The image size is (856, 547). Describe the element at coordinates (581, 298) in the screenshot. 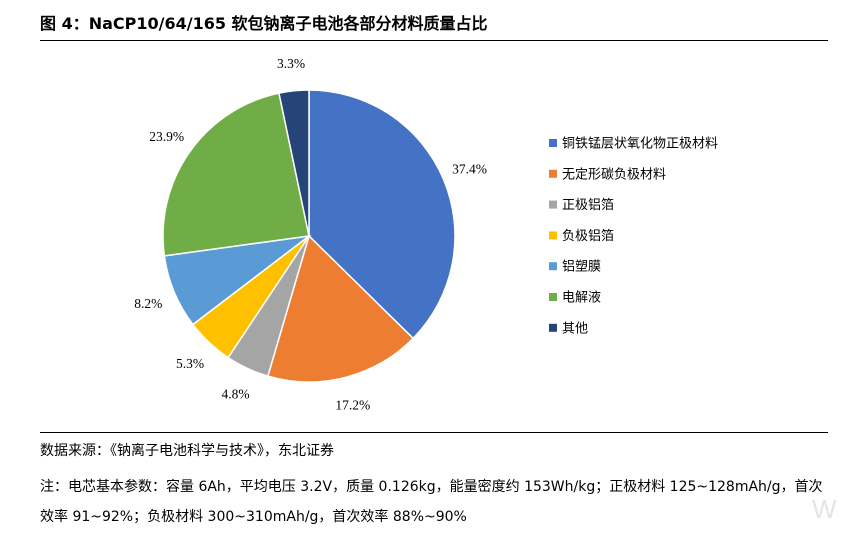

I see `legend-label: 电解液` at that location.